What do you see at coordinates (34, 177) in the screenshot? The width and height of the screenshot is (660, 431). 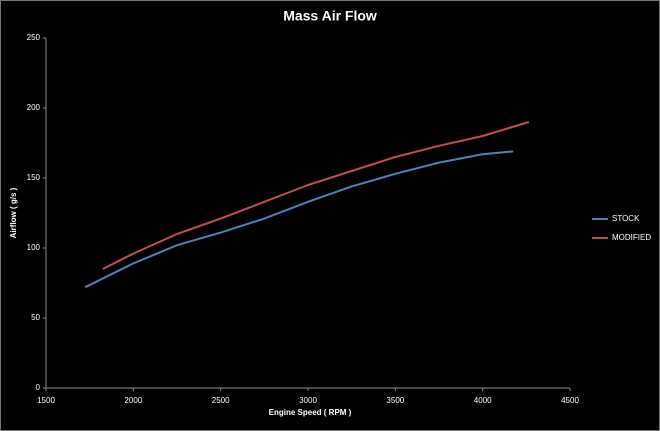 I see `y-tick-label: 150` at bounding box center [34, 177].